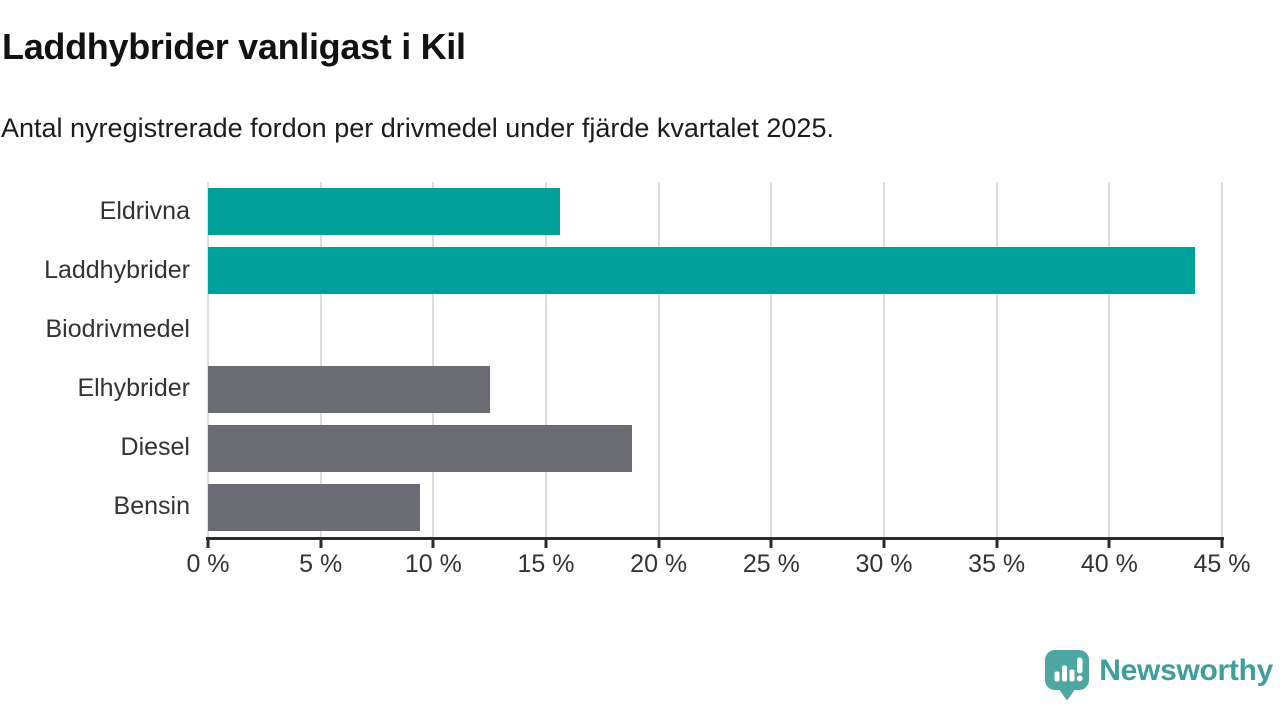 The image size is (1280, 720). What do you see at coordinates (1222, 564) in the screenshot?
I see `x-tick-label-45: 45 %` at bounding box center [1222, 564].